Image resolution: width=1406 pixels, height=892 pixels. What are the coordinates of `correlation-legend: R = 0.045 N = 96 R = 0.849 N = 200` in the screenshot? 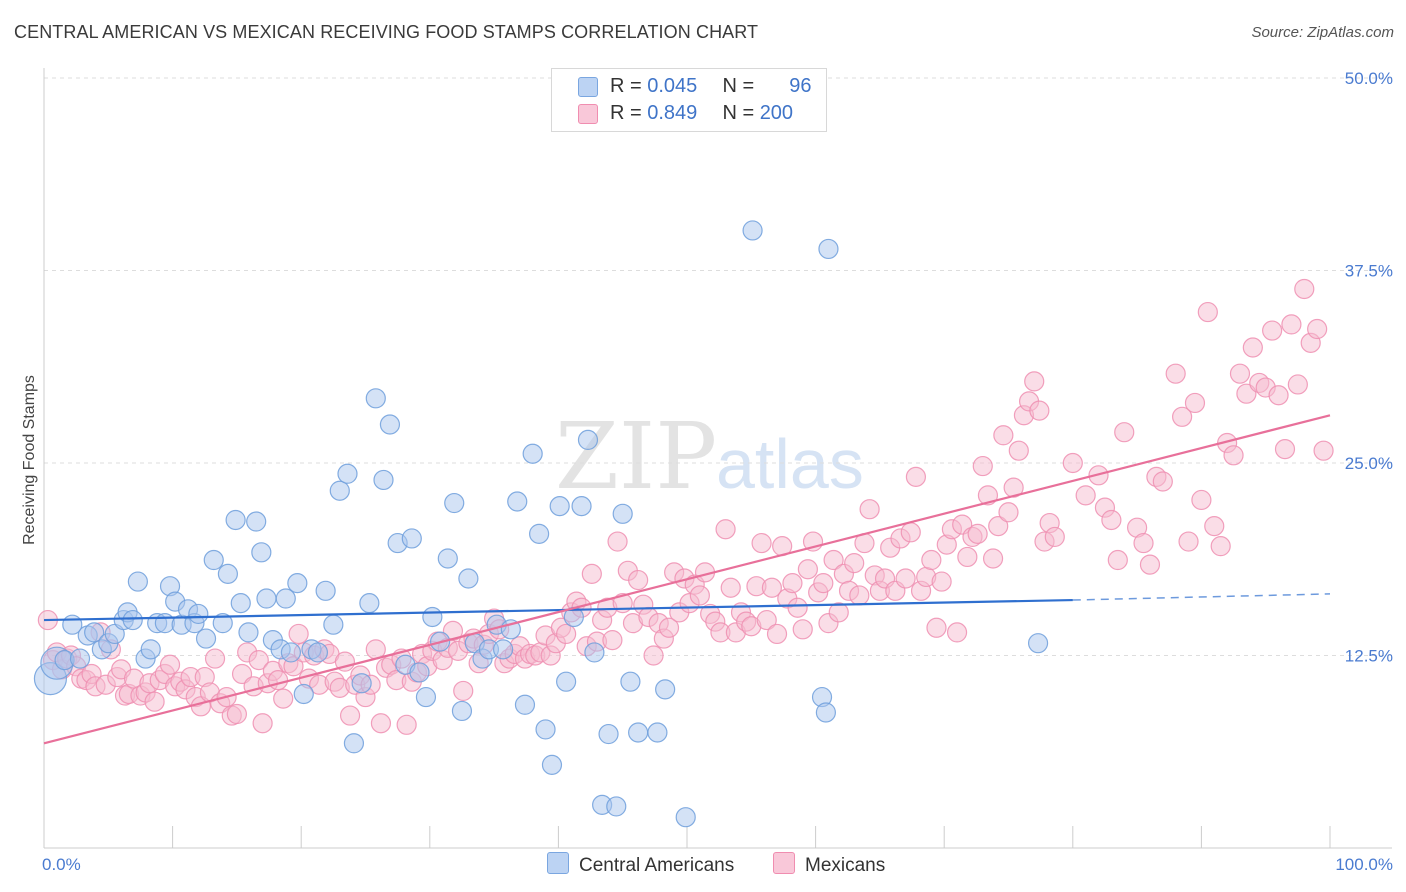 It's located at (689, 100).